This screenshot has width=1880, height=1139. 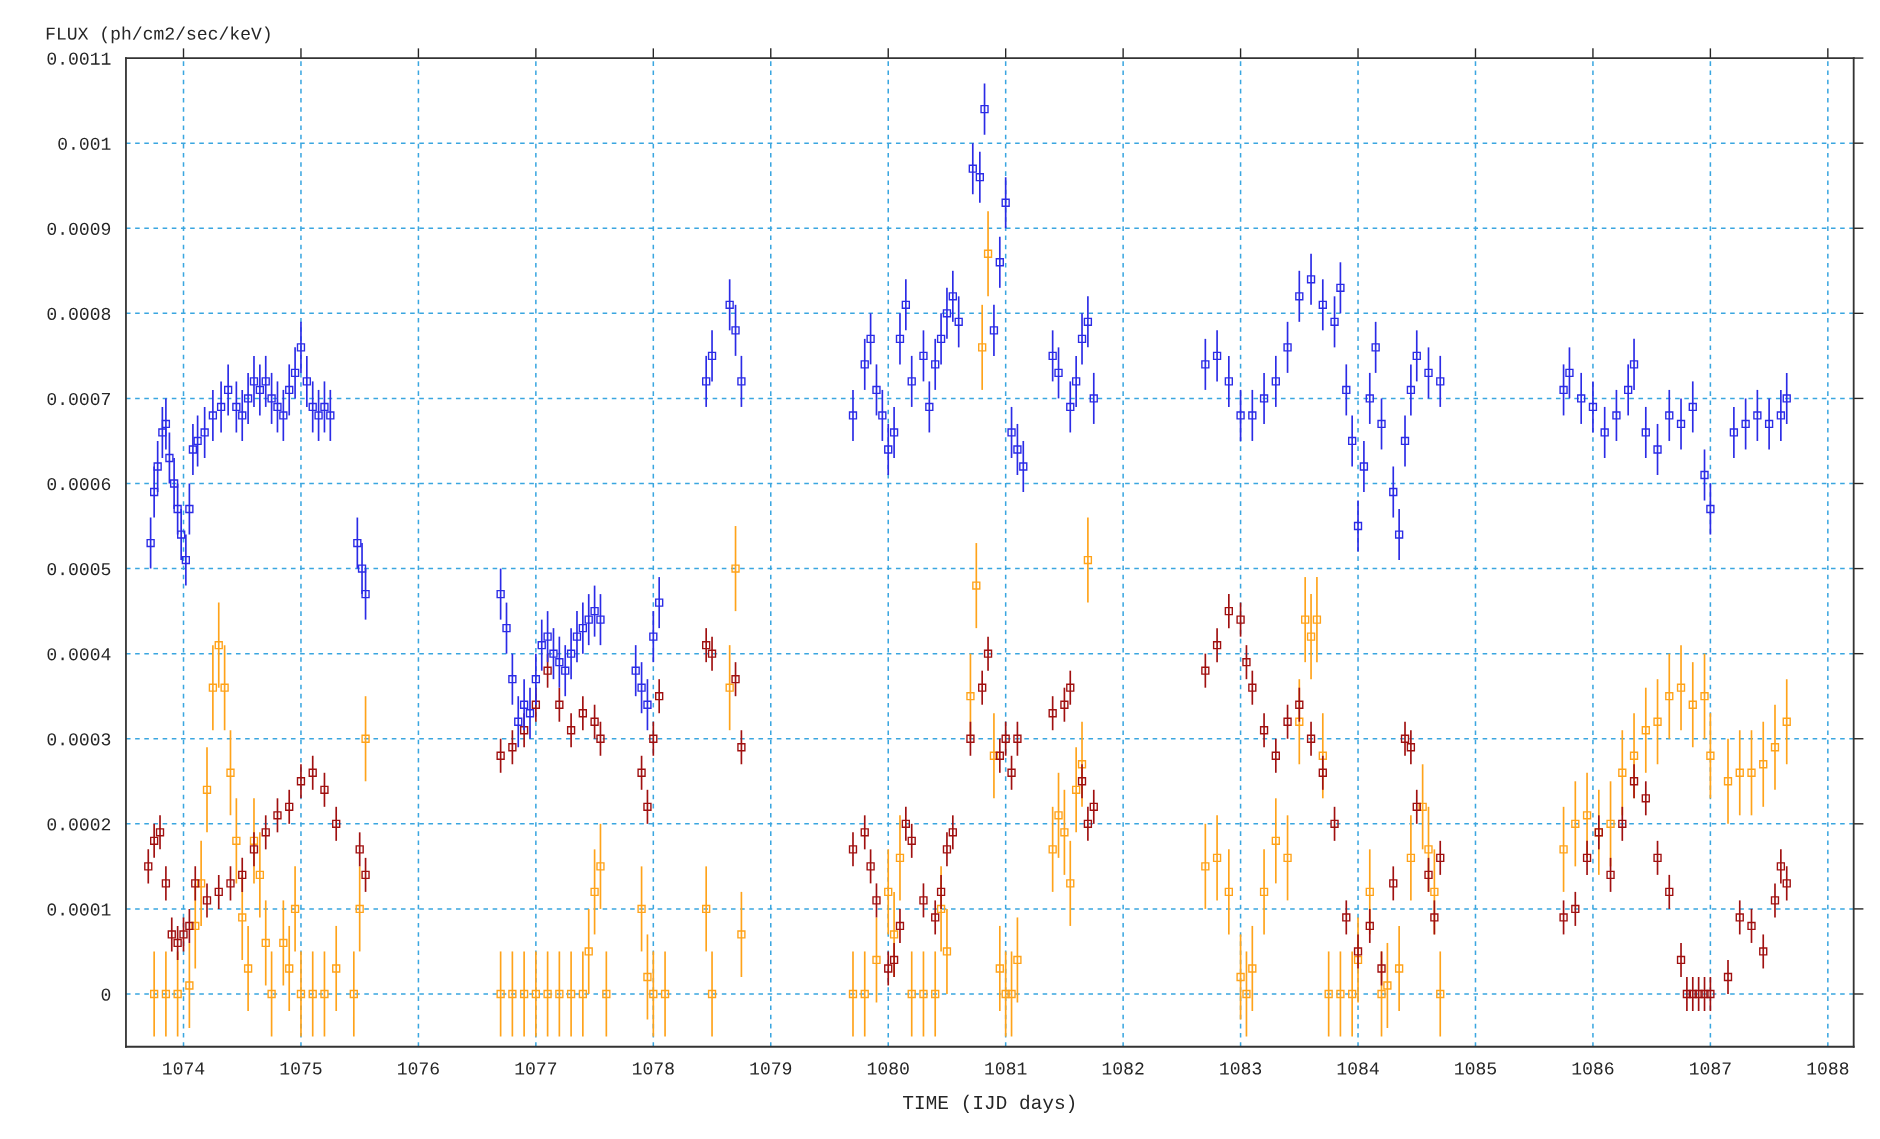 What do you see at coordinates (79, 569) in the screenshot?
I see `y-tick-label: 0.0005` at bounding box center [79, 569].